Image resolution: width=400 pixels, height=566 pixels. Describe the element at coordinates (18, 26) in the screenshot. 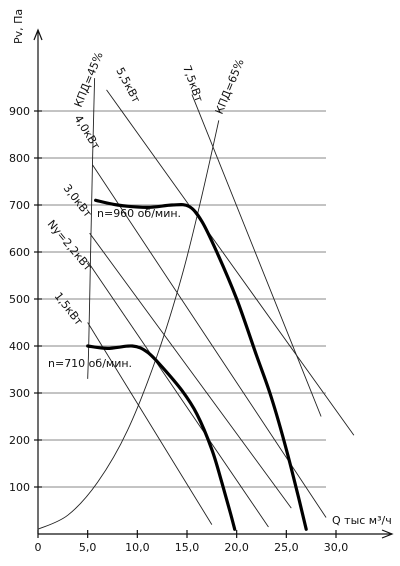

I see `y-axis-title: Pv, Па` at that location.